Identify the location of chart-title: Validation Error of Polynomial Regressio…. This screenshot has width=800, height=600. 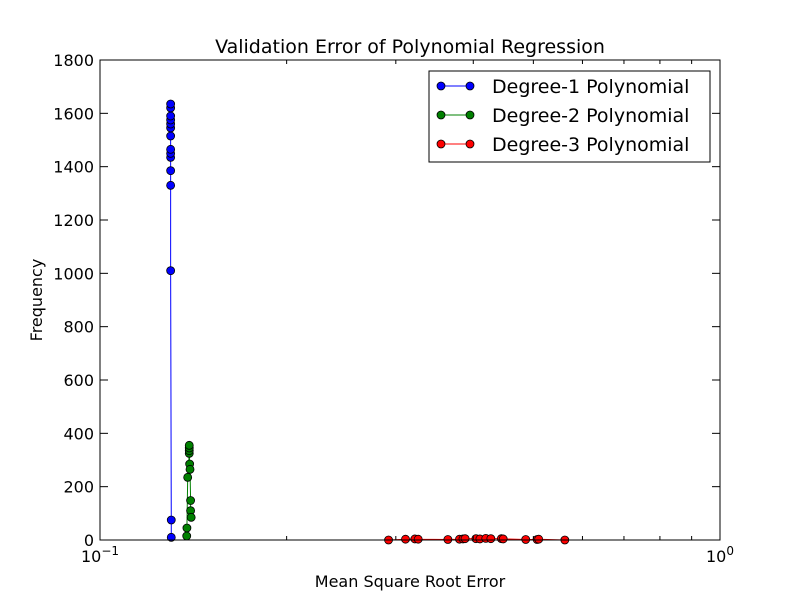
(410, 47).